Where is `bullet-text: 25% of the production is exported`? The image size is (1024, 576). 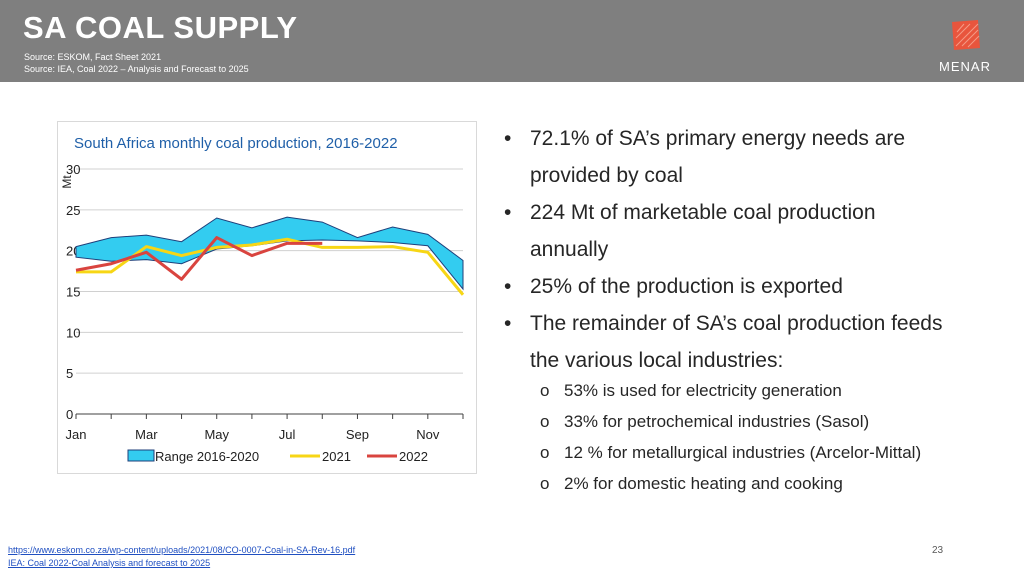
bullet-text: 25% of the production is exported is located at coordinates (686, 286).